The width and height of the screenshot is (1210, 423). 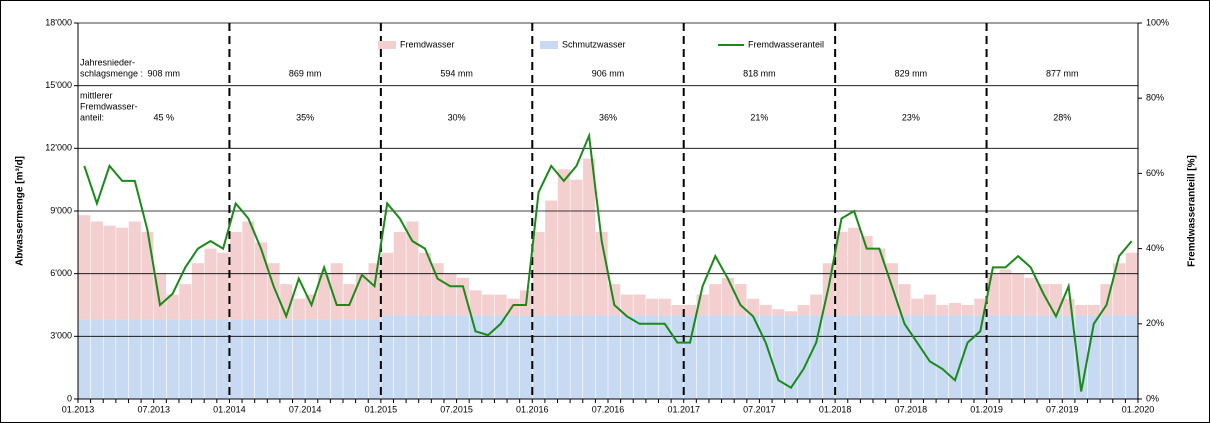 What do you see at coordinates (1138, 409) in the screenshot?
I see `x-tick-label: 01.2020` at bounding box center [1138, 409].